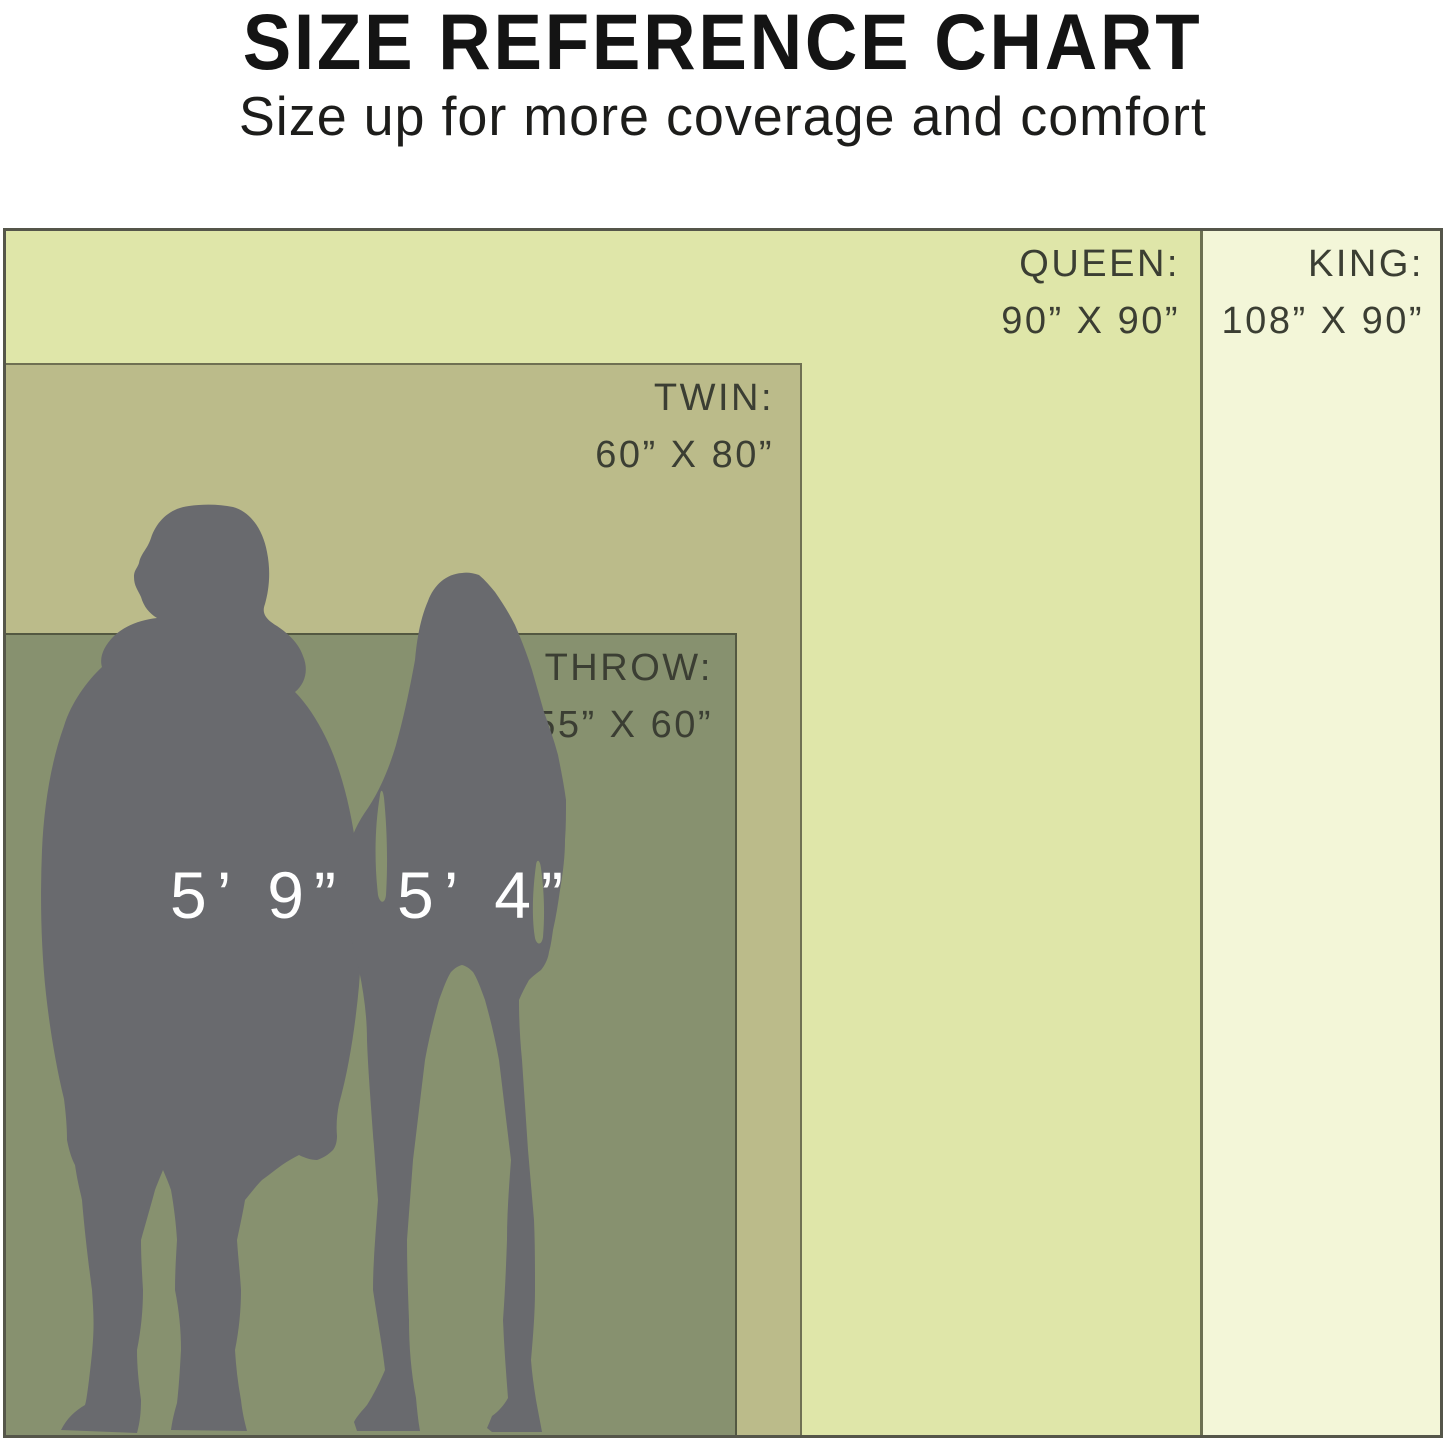  I want to click on woman-silhouette, so click(455, 1002).